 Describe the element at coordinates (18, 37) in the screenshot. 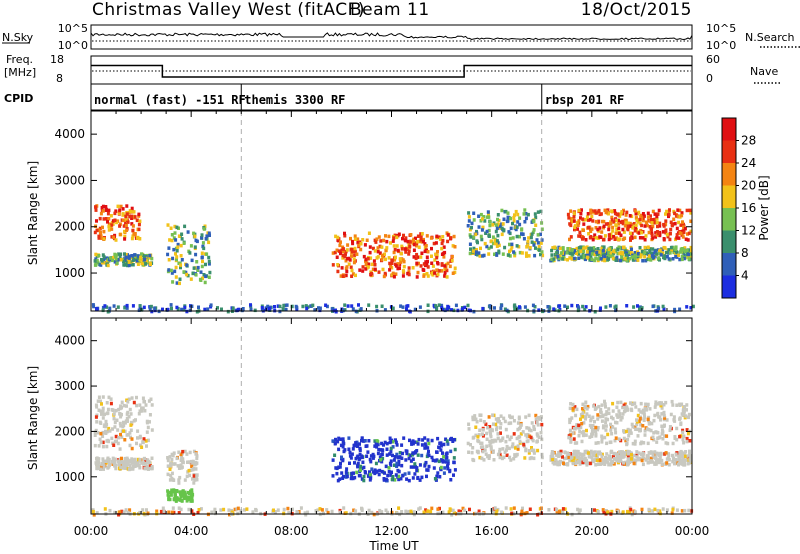

I see `nsky-label: N.Sky` at that location.